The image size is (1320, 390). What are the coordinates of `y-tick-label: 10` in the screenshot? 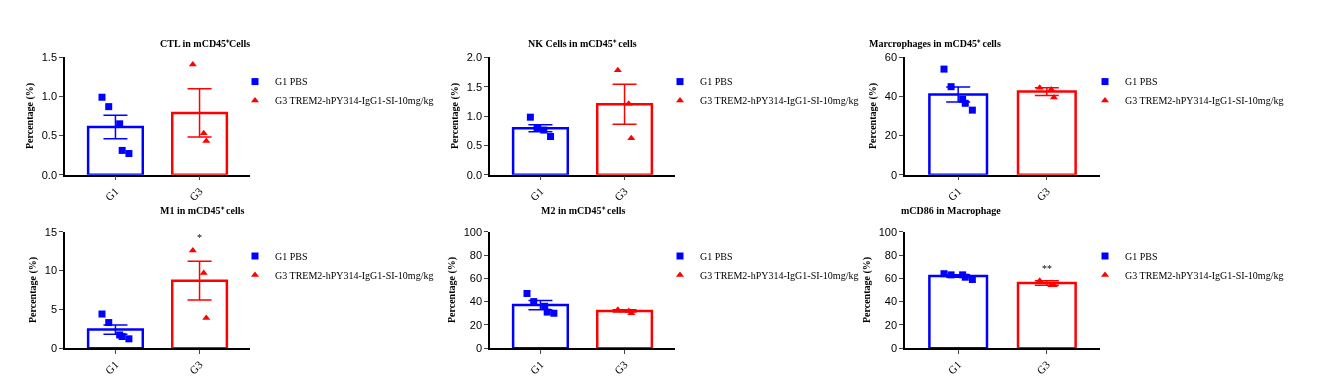 It's located at (51, 270).